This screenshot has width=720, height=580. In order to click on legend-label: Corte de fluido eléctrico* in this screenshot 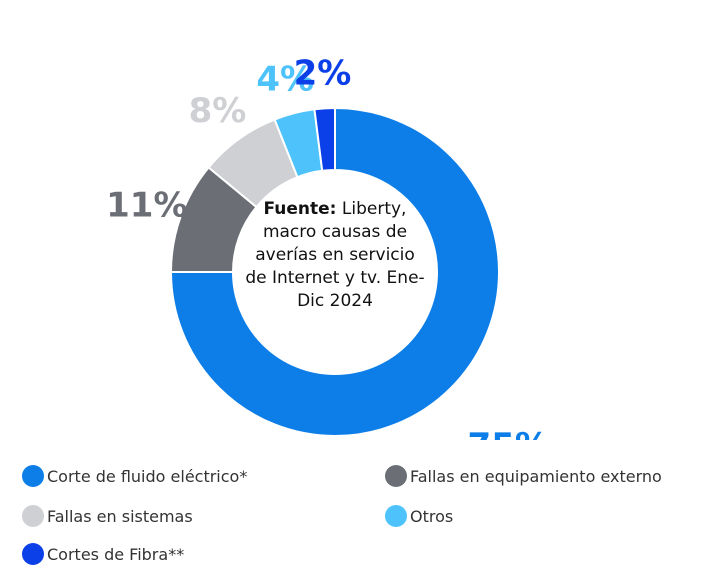, I will do `click(147, 476)`.